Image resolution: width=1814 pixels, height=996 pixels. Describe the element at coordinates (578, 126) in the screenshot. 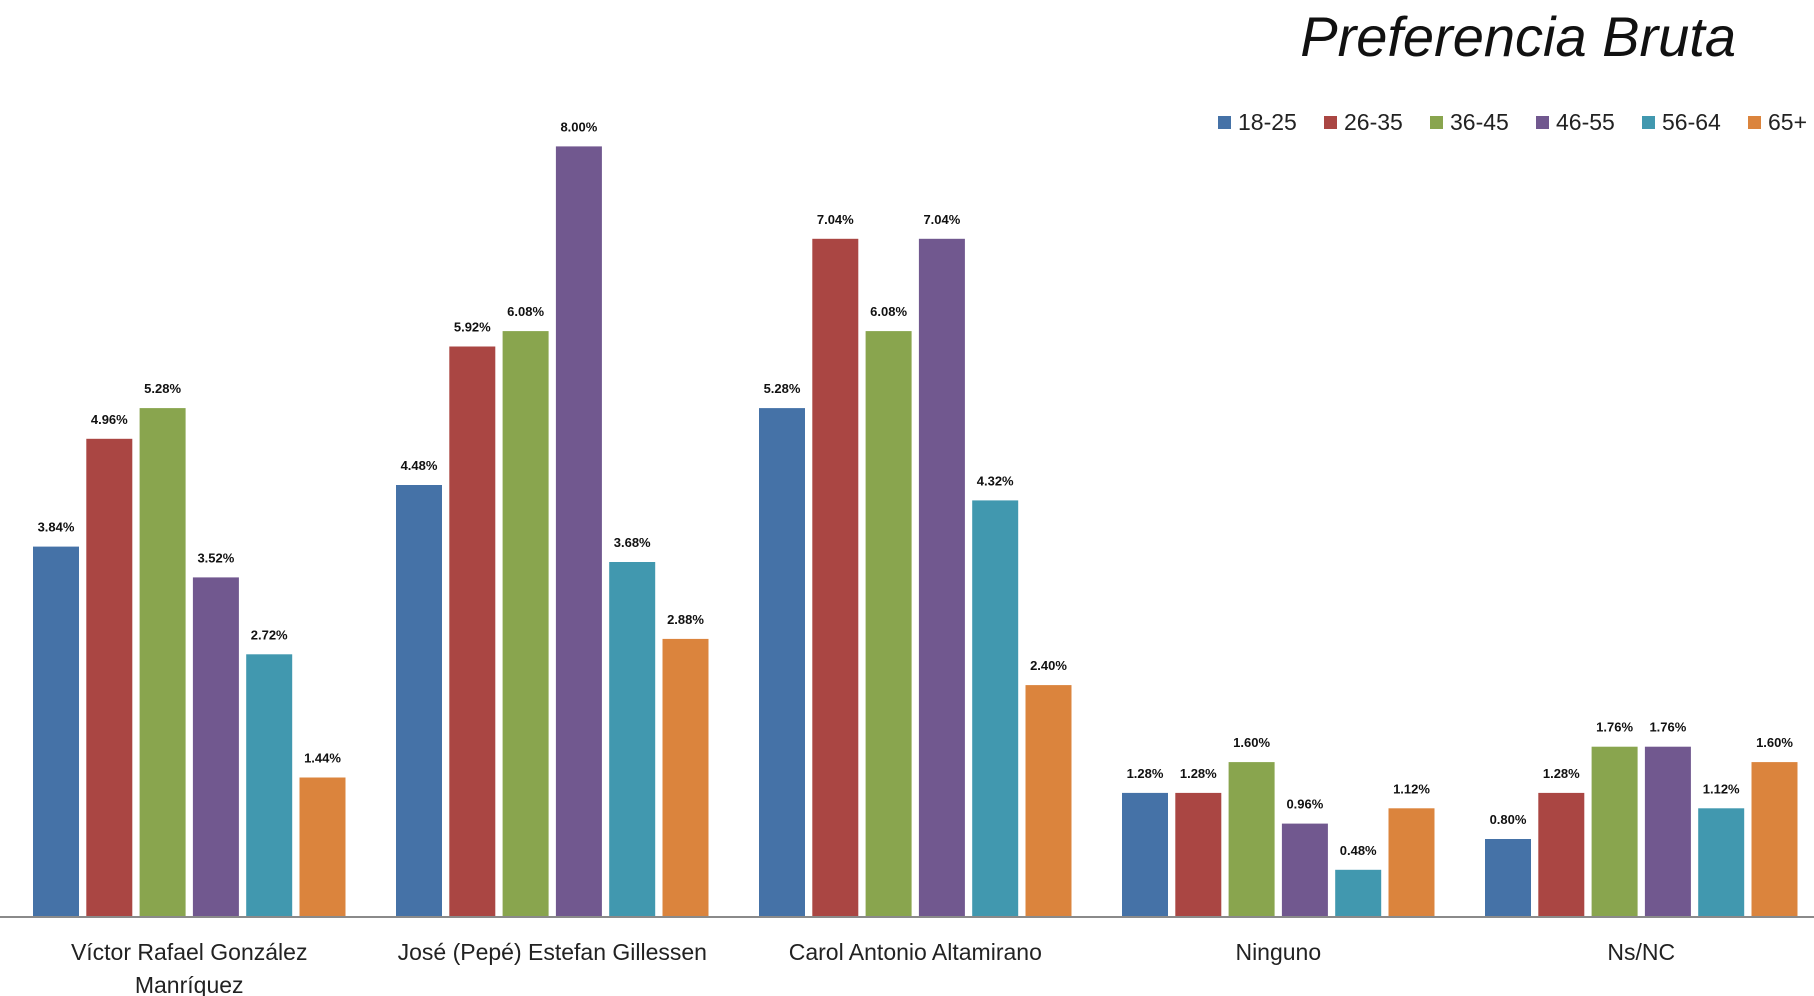

I see `data-label: 8.00%` at that location.